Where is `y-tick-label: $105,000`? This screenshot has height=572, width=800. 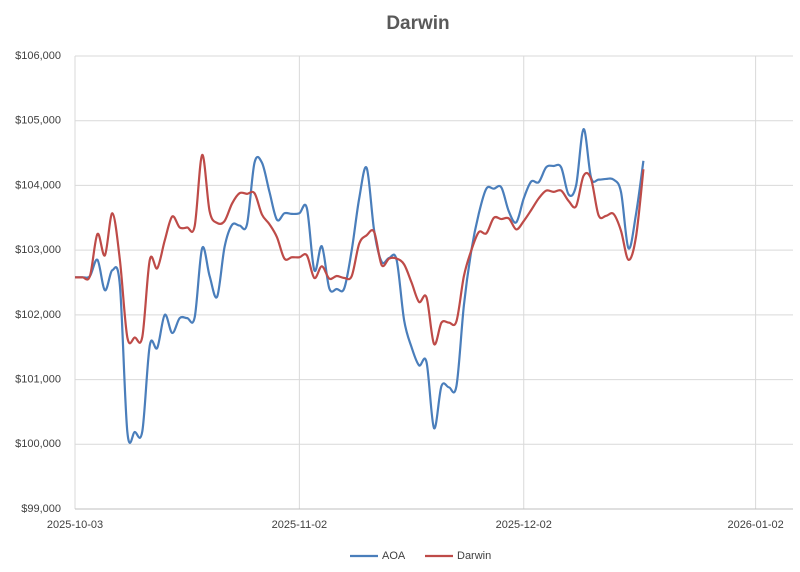 y-tick-label: $105,000 is located at coordinates (38, 121).